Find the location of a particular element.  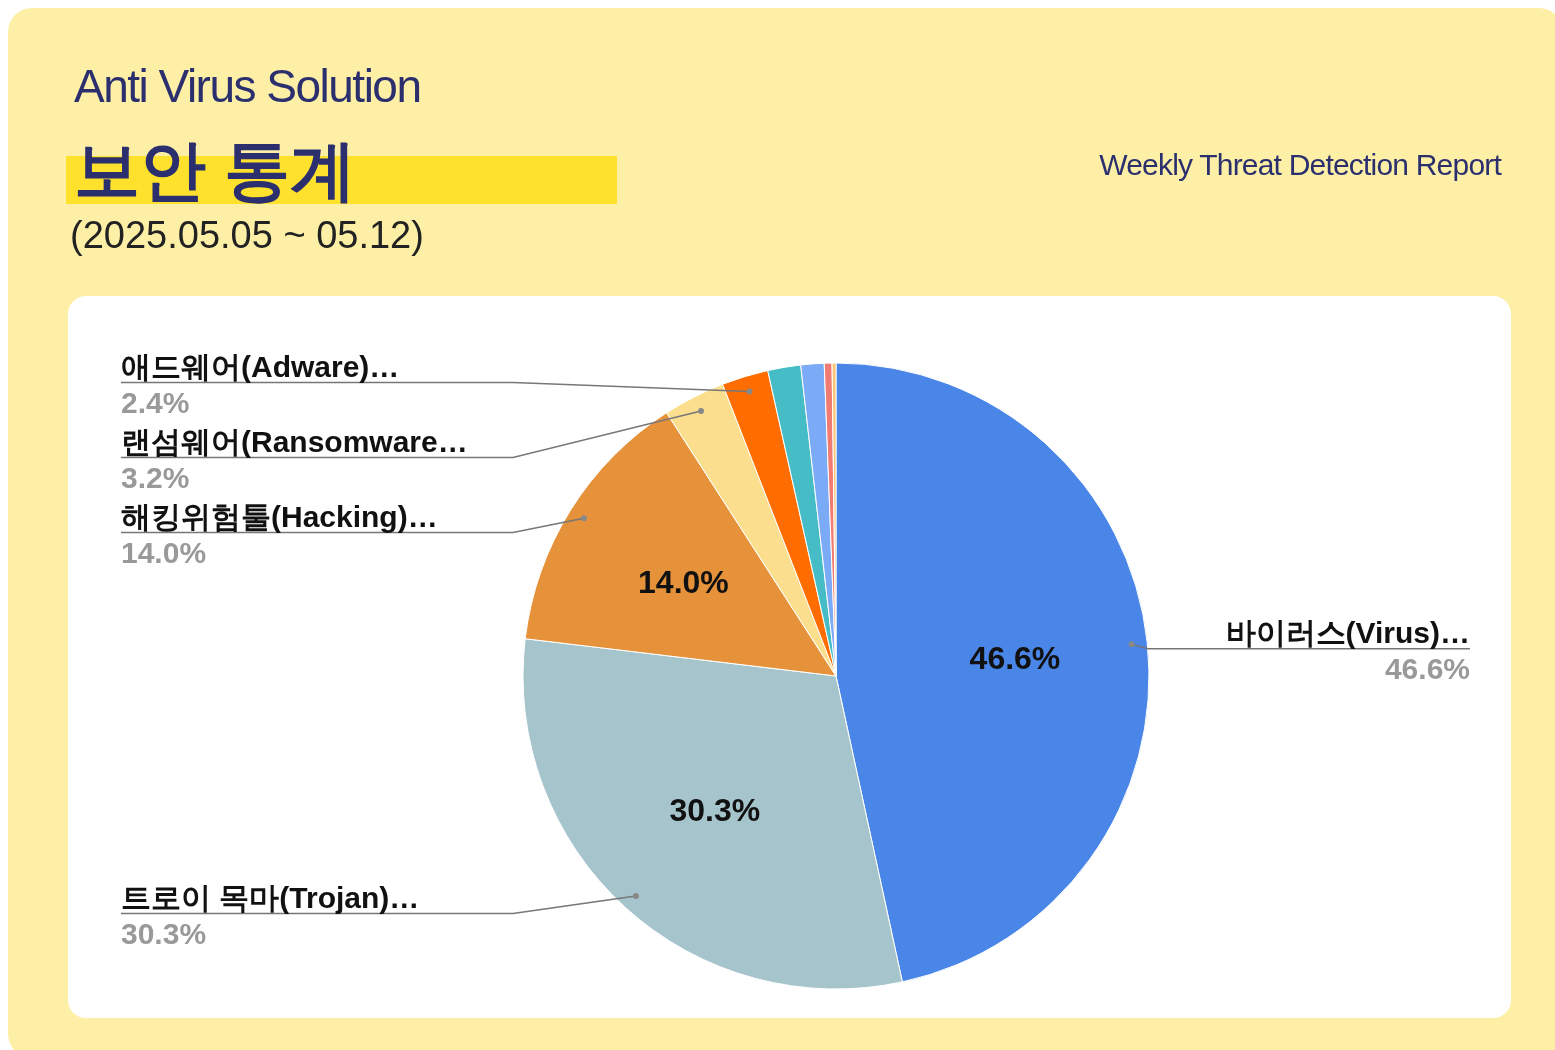

text: 46.6% is located at coordinates (1427, 668).